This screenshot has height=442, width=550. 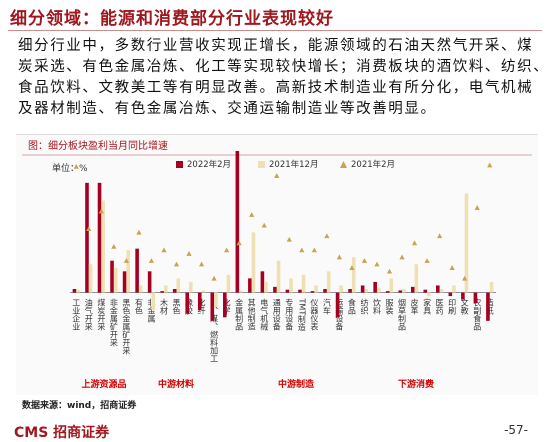 What do you see at coordinates (275, 30) in the screenshot?
I see `title-rule` at bounding box center [275, 30].